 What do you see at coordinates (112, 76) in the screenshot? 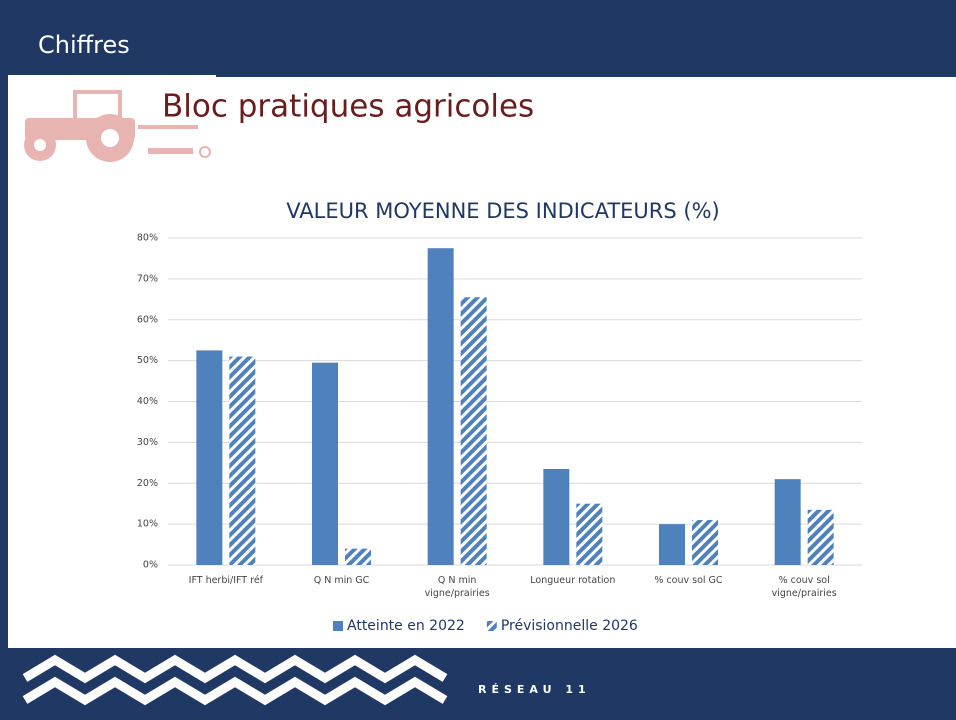
I see `header-underline` at bounding box center [112, 76].